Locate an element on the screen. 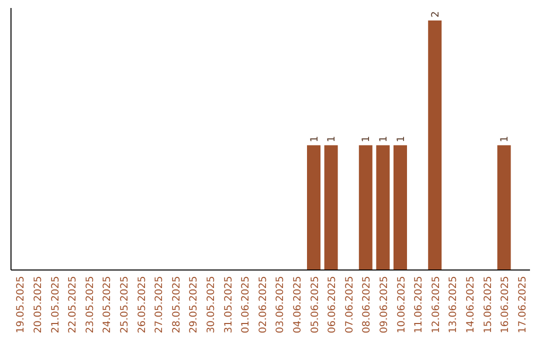 The height and width of the screenshot is (340, 540). x-tick-label: 30.05.2025 is located at coordinates (211, 305).